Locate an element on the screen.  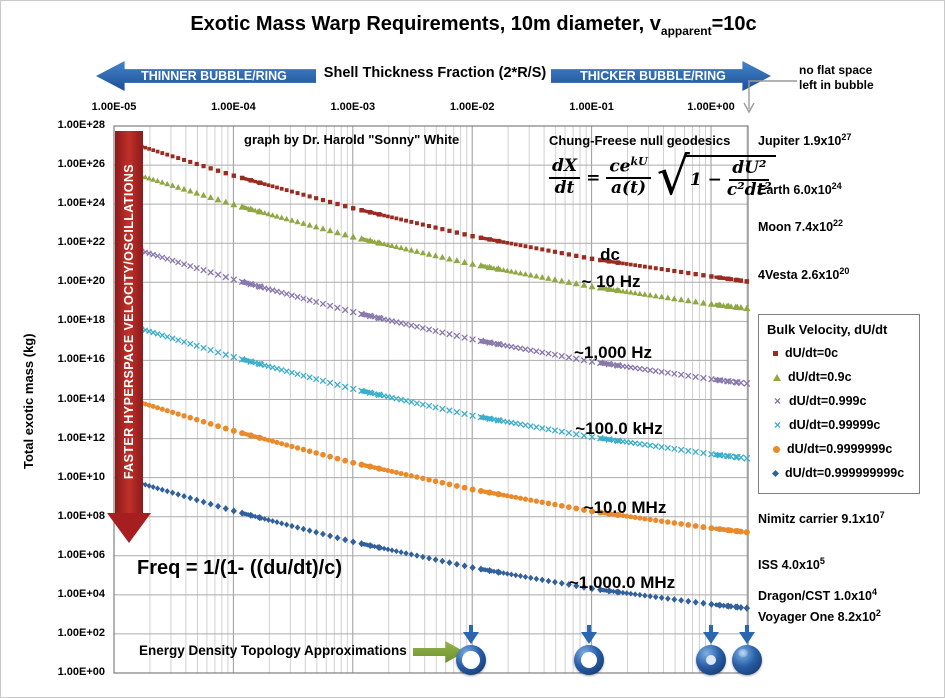
legend-entry: × dU/dt=0.999c is located at coordinates (839, 401).